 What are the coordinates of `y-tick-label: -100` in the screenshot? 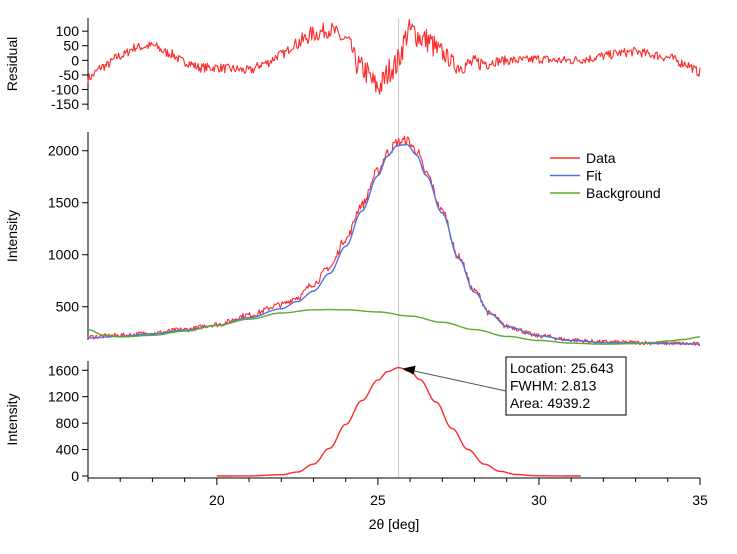 It's located at (65, 90).